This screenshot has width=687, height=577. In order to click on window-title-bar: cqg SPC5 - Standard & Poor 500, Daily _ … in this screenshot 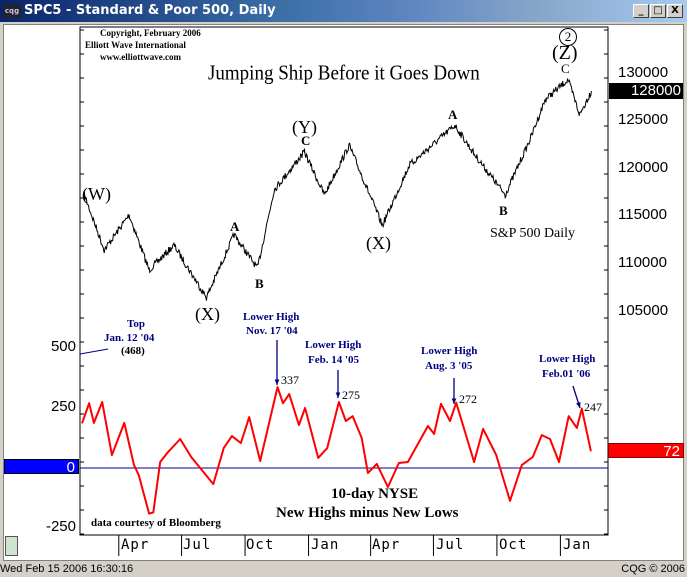, I will do `click(343, 11)`.